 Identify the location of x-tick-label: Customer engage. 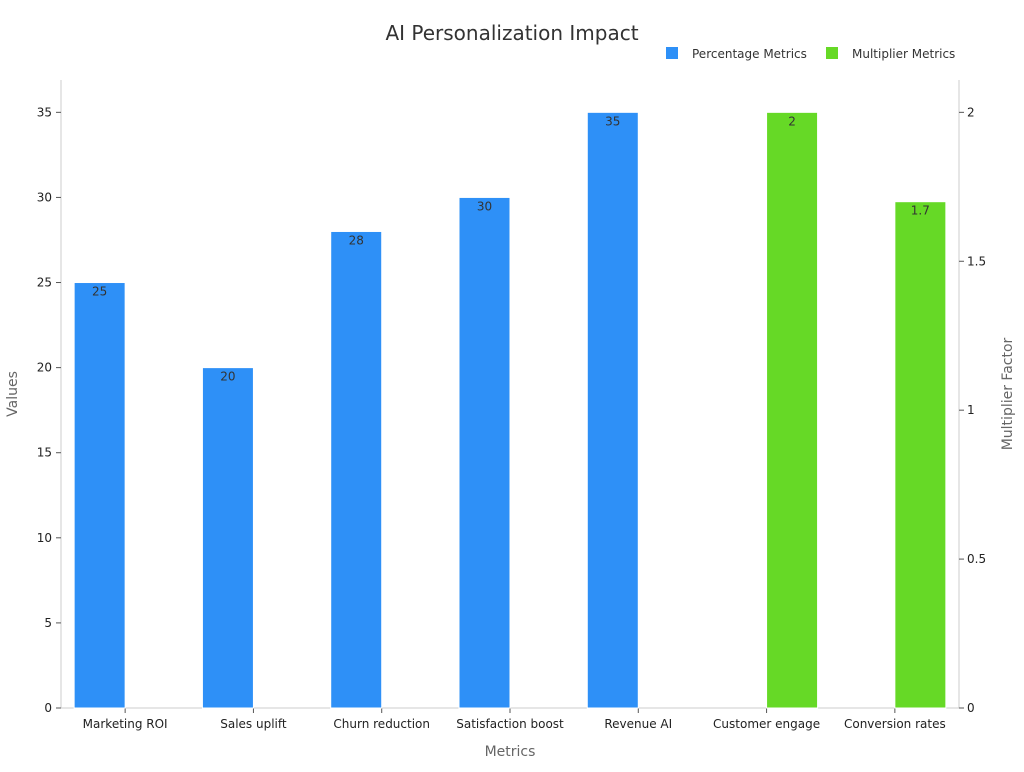
(766, 724).